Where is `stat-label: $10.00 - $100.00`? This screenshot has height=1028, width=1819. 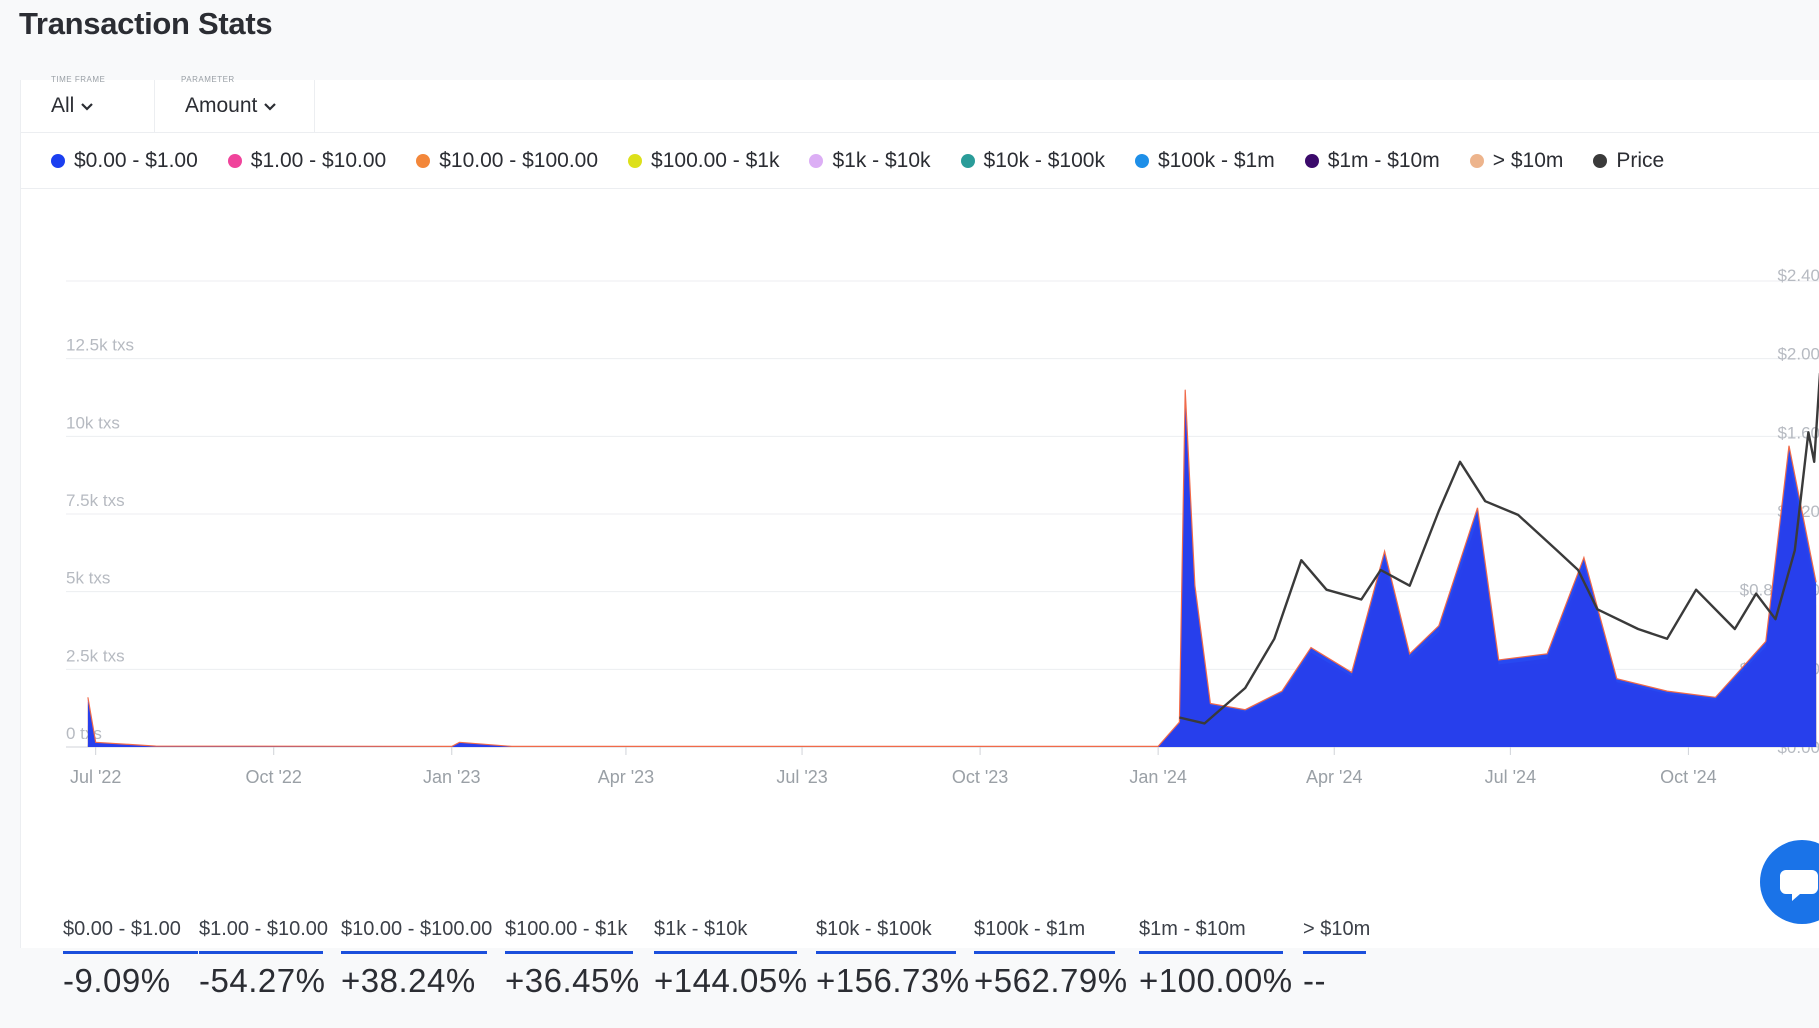
stat-label: $10.00 - $100.00 is located at coordinates (416, 936).